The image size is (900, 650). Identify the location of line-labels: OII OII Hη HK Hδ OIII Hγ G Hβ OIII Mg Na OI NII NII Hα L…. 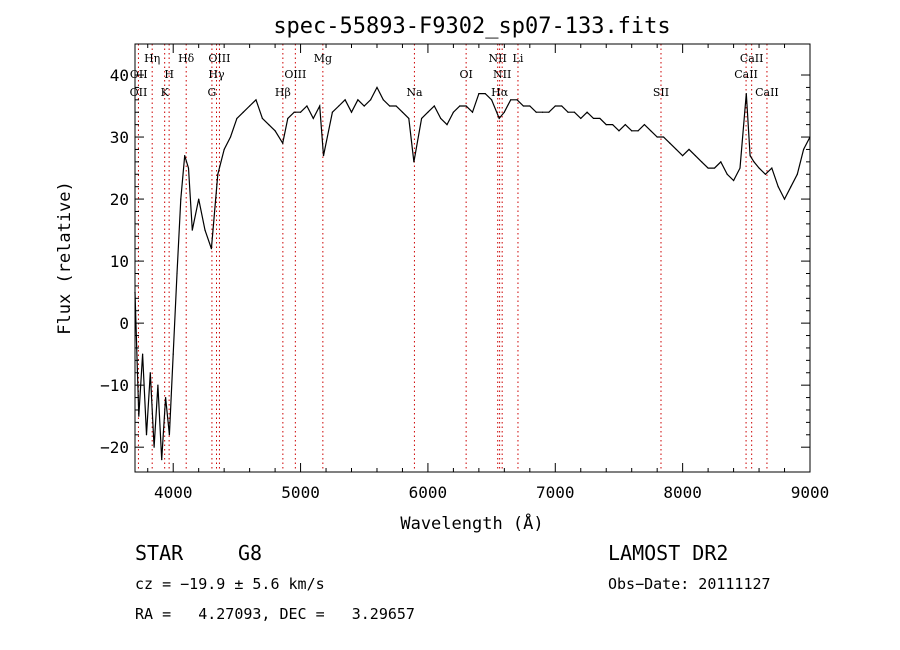
(454, 75).